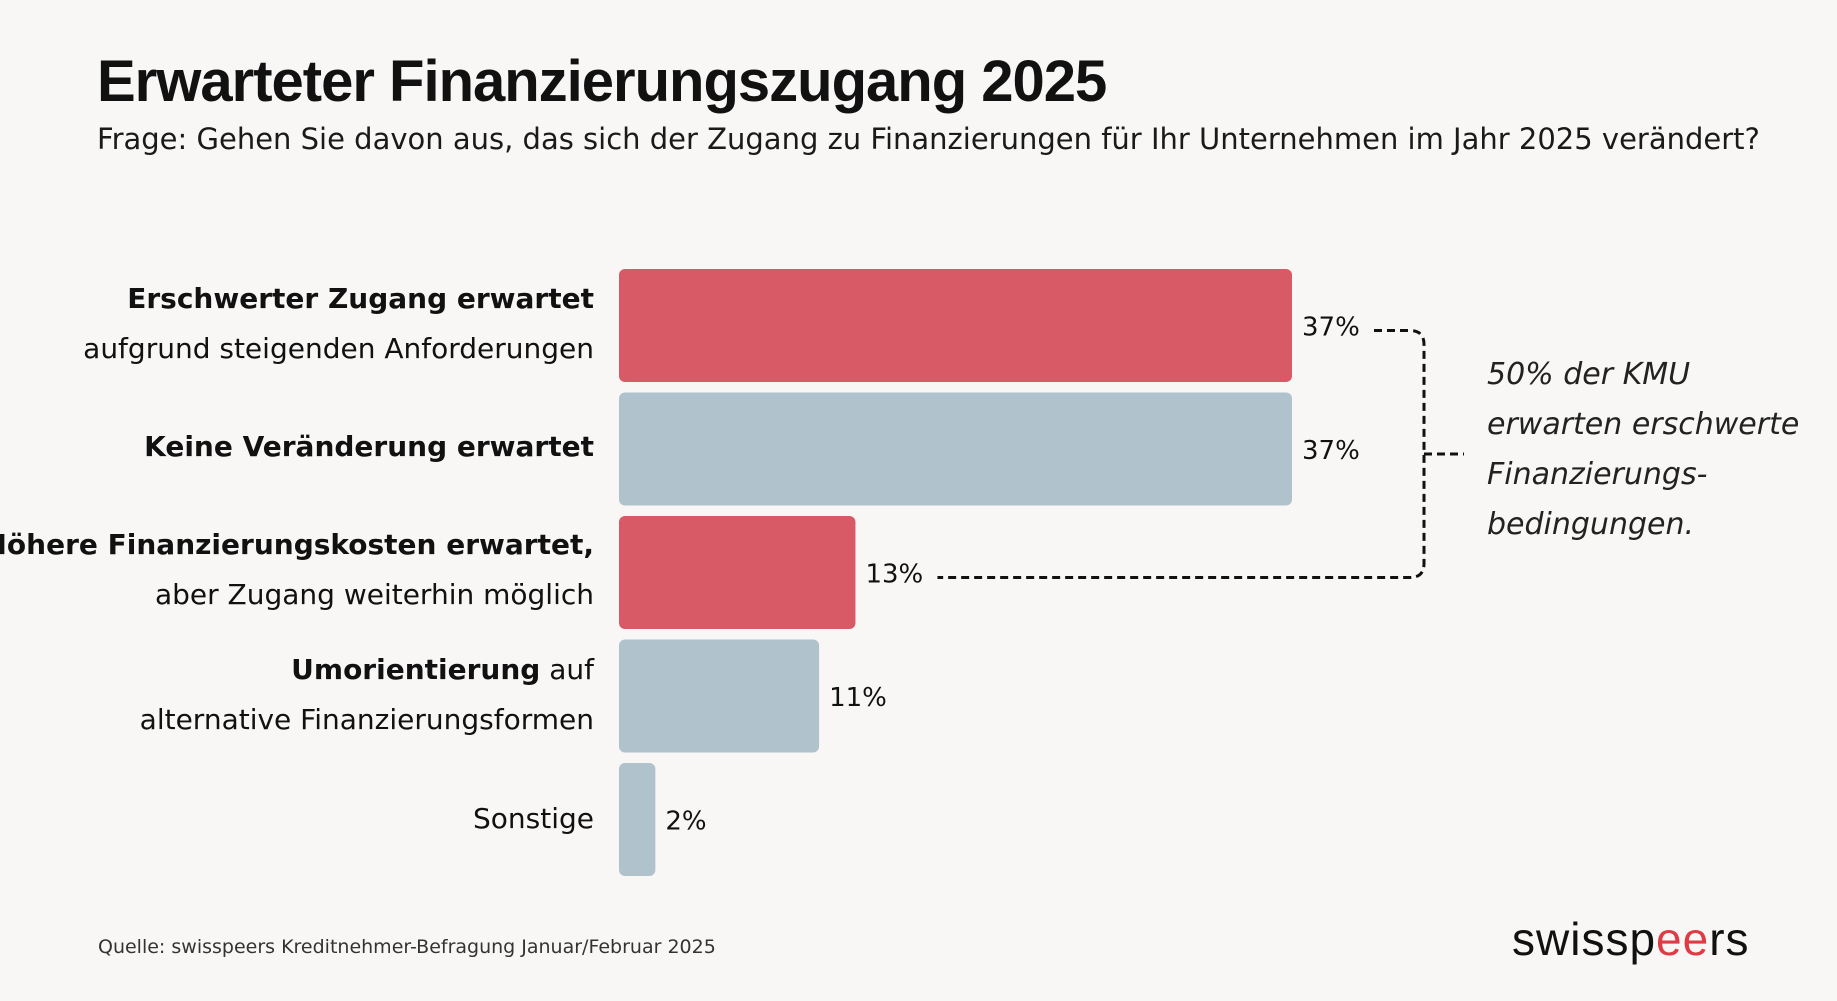  I want to click on value-label-4: 11%, so click(858, 698).